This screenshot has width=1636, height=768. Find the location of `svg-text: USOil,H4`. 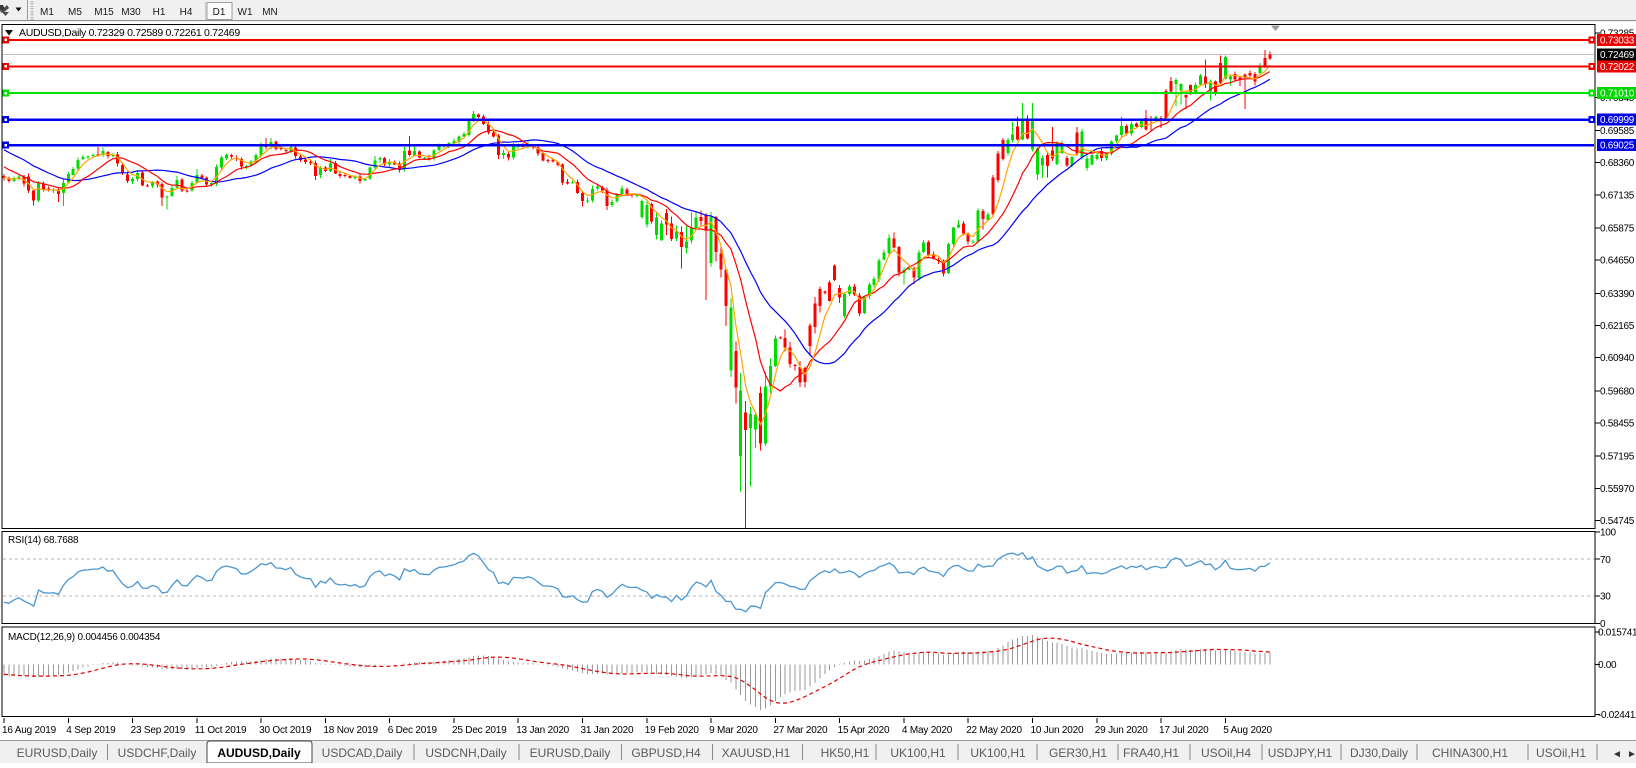

svg-text: USOil,H4 is located at coordinates (1226, 753).